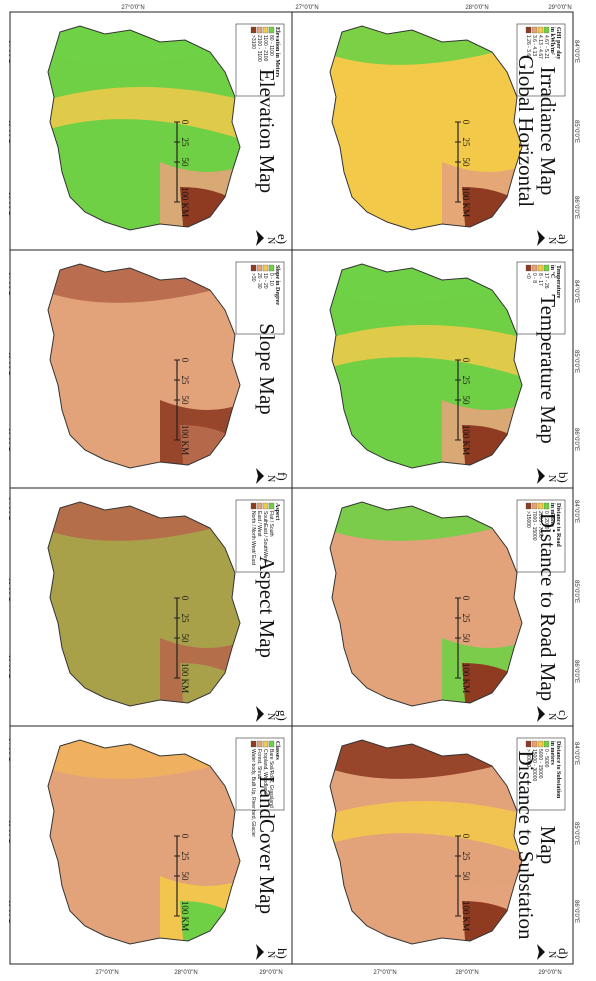 The height and width of the screenshot is (981, 596). What do you see at coordinates (528, 519) in the screenshot?
I see `legend-item: >15000` at bounding box center [528, 519].